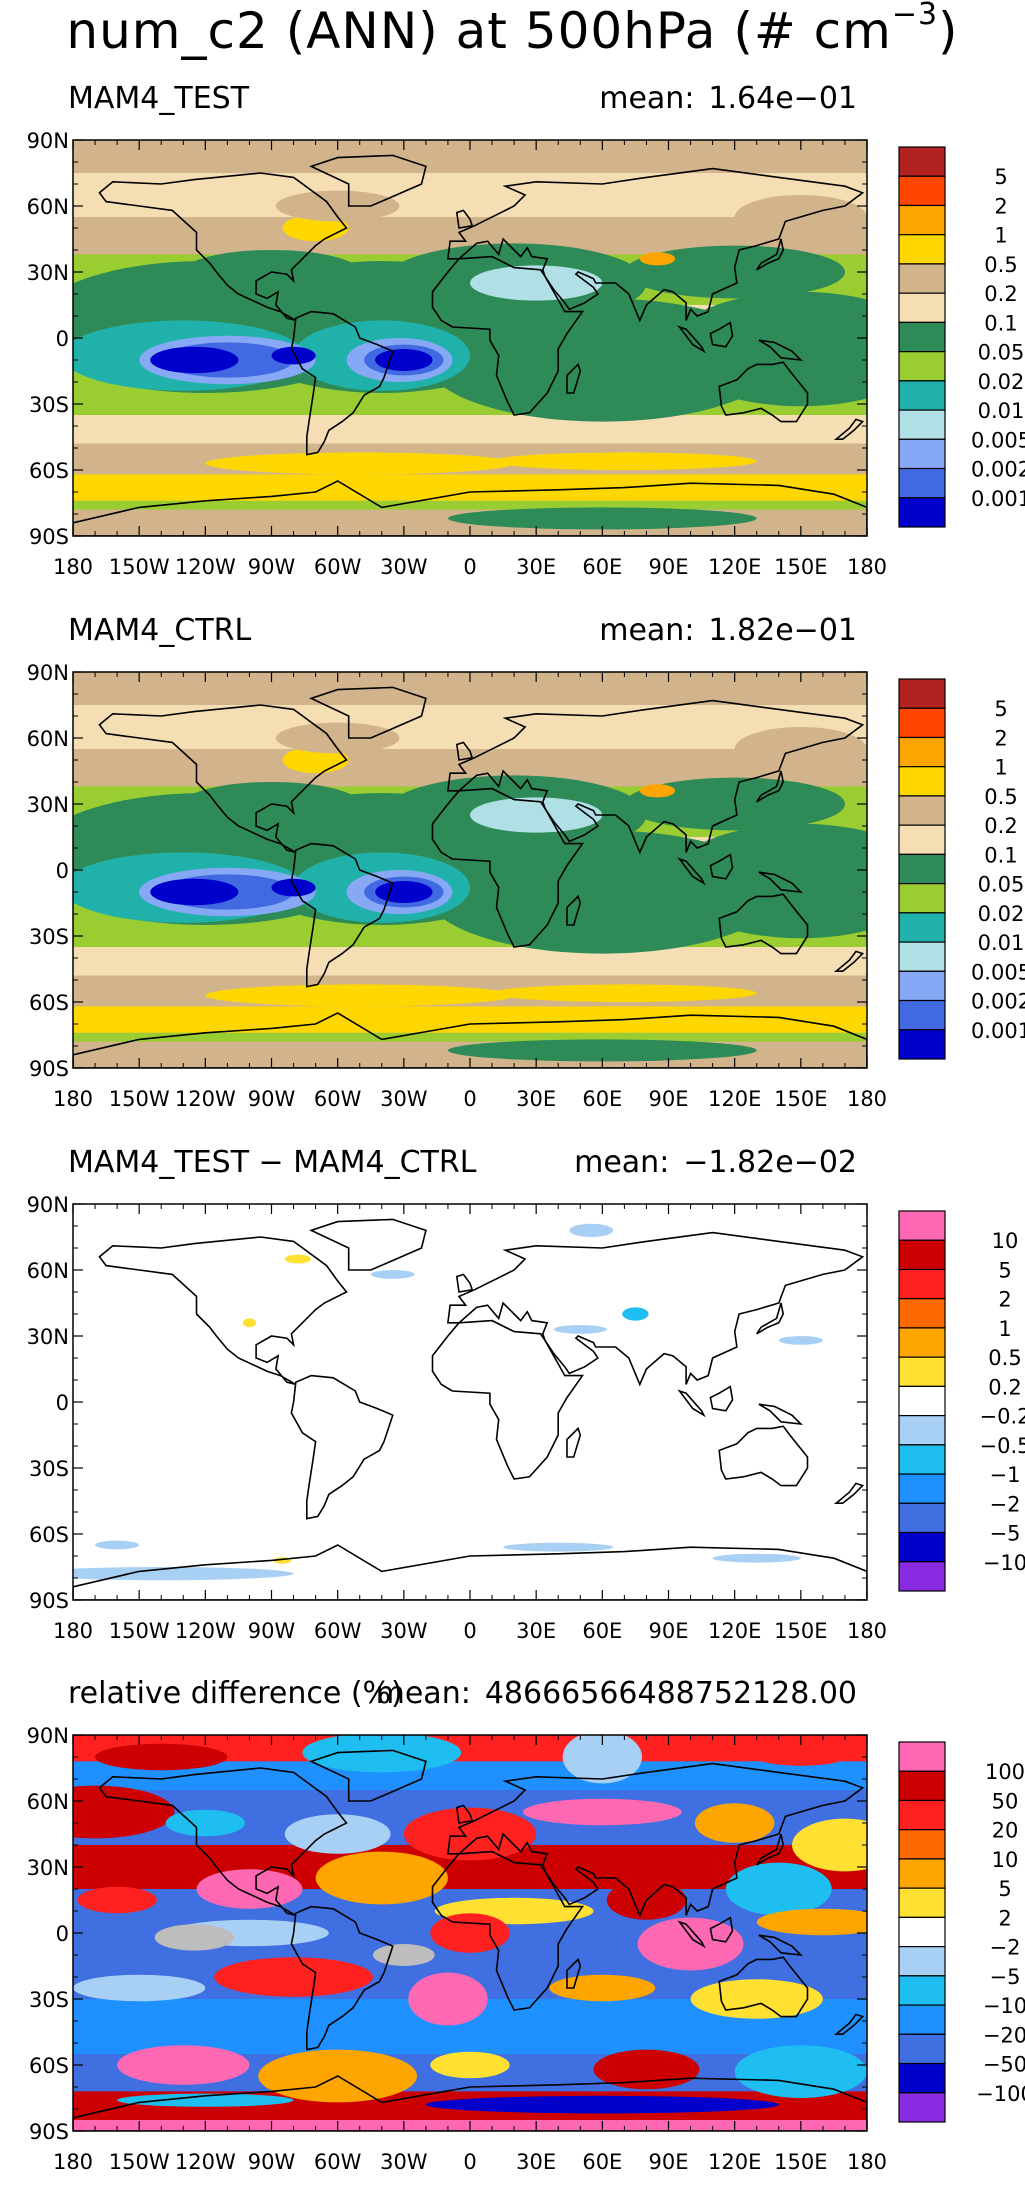 The width and height of the screenshot is (1025, 2195). I want to click on figure-title-unit-exponent: −3, so click(915, 16).